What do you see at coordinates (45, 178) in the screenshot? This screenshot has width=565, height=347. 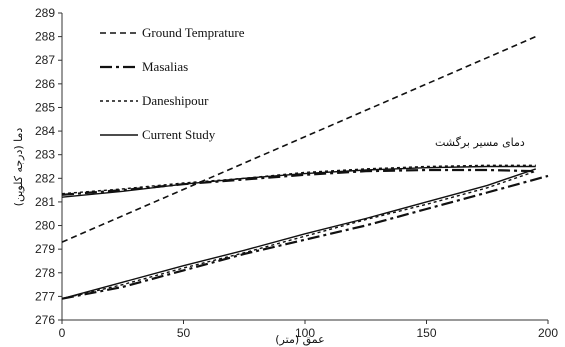 I see `y-tick-label: 282` at bounding box center [45, 178].